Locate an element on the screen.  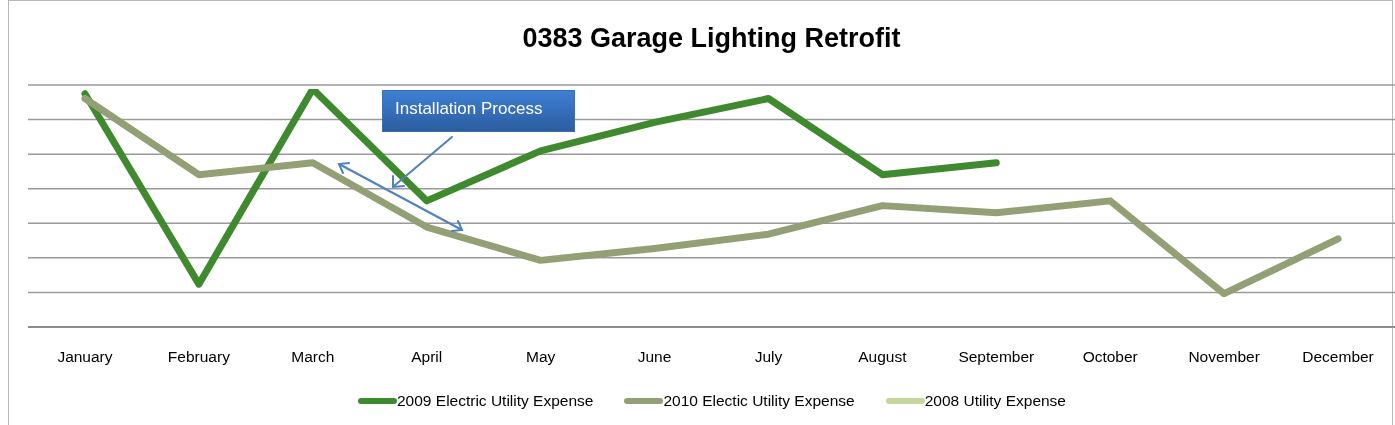
x-tick-label: December is located at coordinates (1338, 356).